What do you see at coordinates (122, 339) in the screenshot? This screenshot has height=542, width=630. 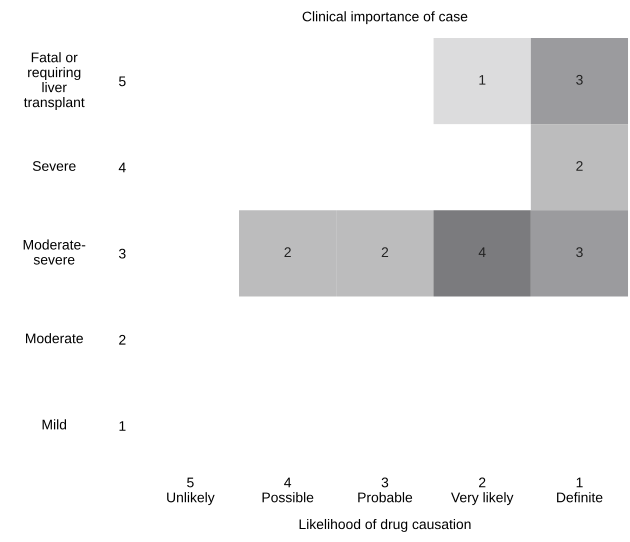 I see `y2-tick-label: 2` at bounding box center [122, 339].